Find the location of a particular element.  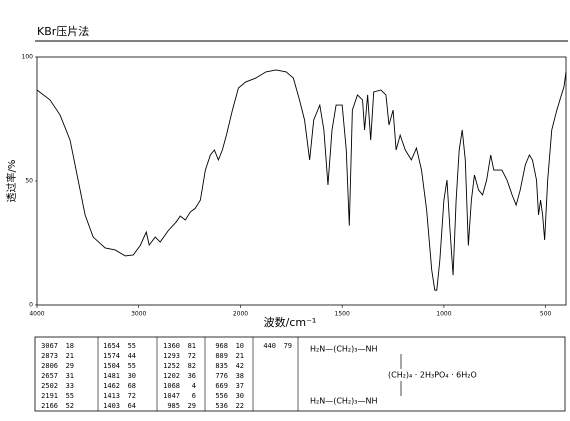

peak-wavenumber: 1293 is located at coordinates (171, 356).